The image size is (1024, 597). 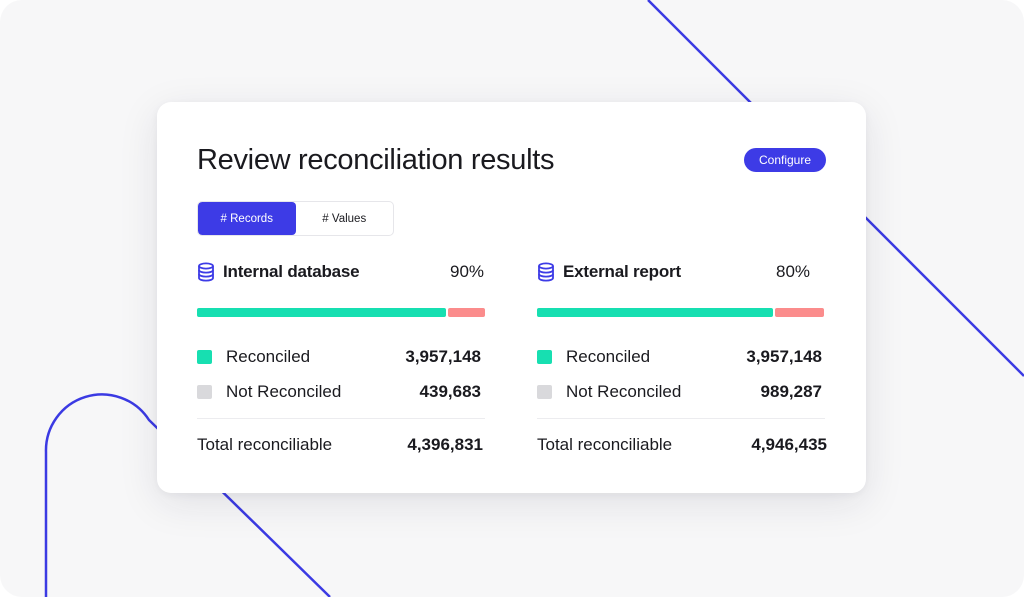 I want to click on reconciled-percent: 80%, so click(x=793, y=271).